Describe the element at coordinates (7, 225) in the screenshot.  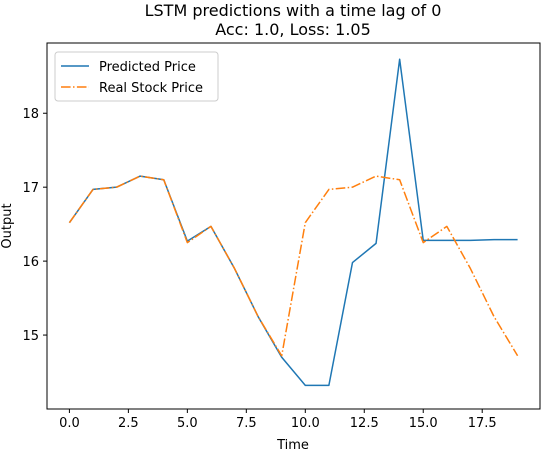
I see `y-axis-label: Output` at that location.